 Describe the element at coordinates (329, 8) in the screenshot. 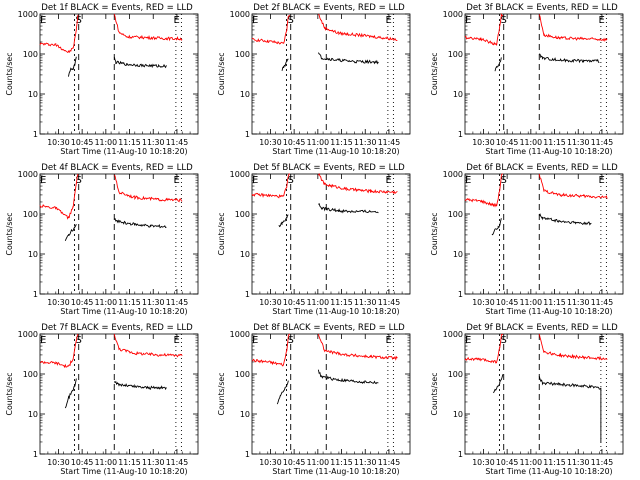

I see `chart-title: Det 2f BLACK = Events, RED = LLD` at that location.